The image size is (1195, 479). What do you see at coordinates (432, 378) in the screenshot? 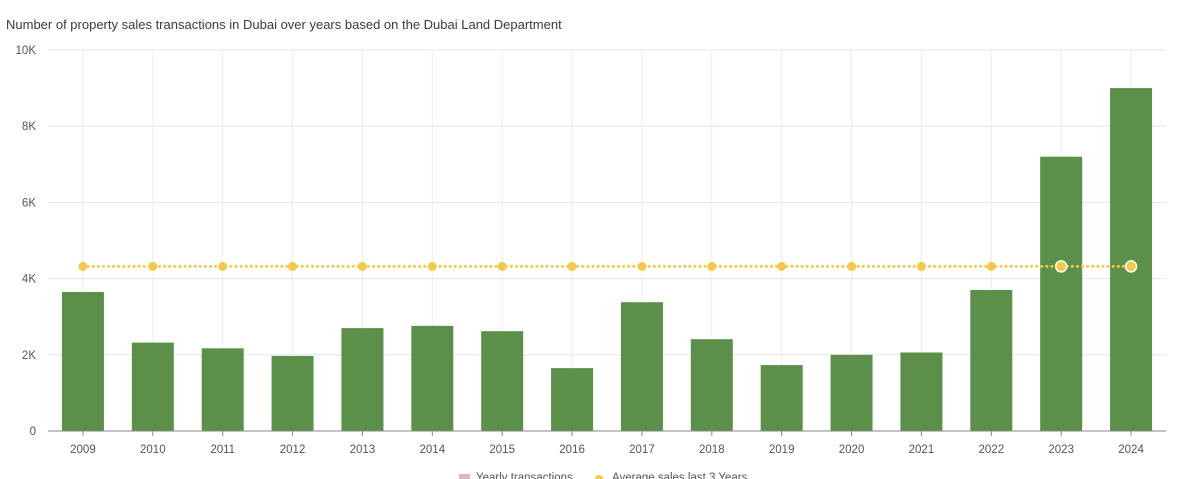
I see `bar-2014` at bounding box center [432, 378].